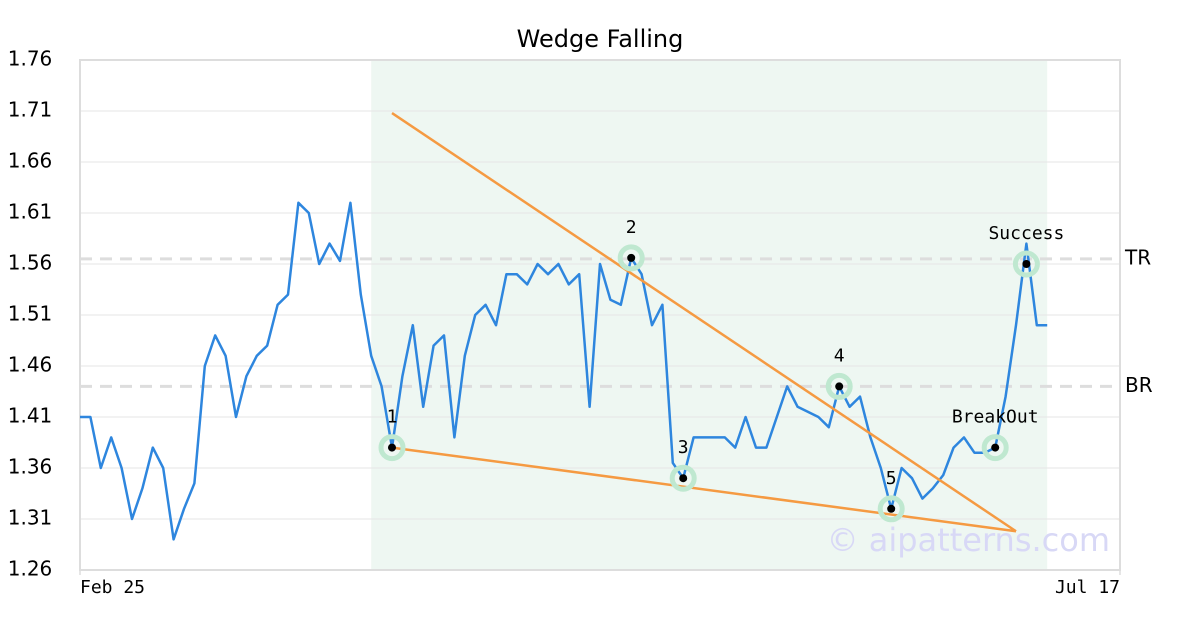 The height and width of the screenshot is (630, 1200). Describe the element at coordinates (30, 314) in the screenshot. I see `y-tick-label: 1.51` at that location.